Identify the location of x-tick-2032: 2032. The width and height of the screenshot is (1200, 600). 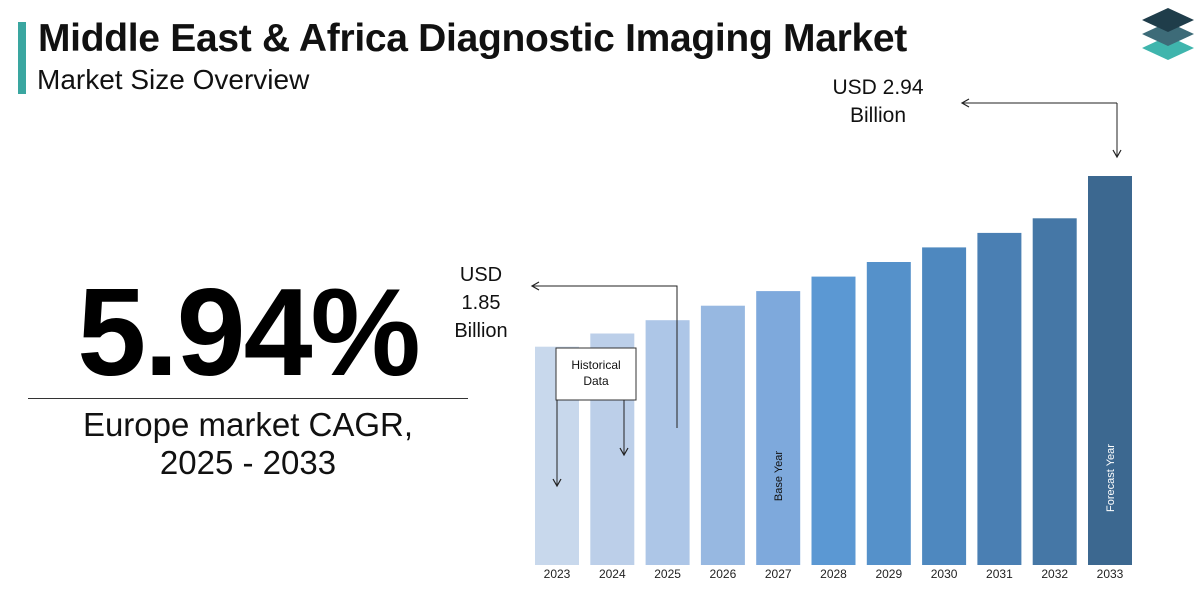
(1054, 574).